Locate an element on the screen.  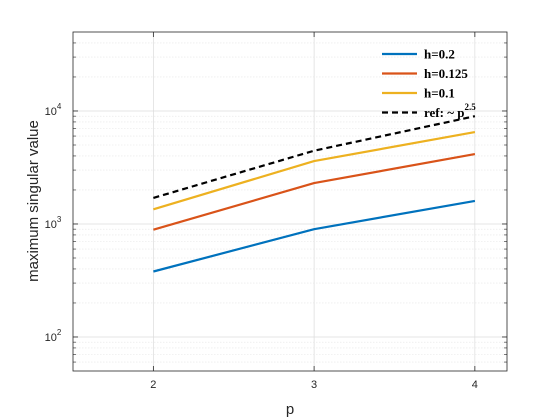
x-tick-labels: 2 3 4 is located at coordinates (314, 385).